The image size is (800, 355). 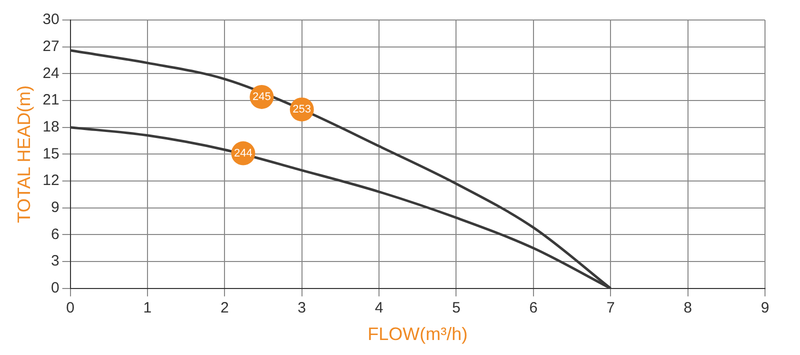 I want to click on x-axis-title: FLOW(m³/h), so click(x=418, y=334).